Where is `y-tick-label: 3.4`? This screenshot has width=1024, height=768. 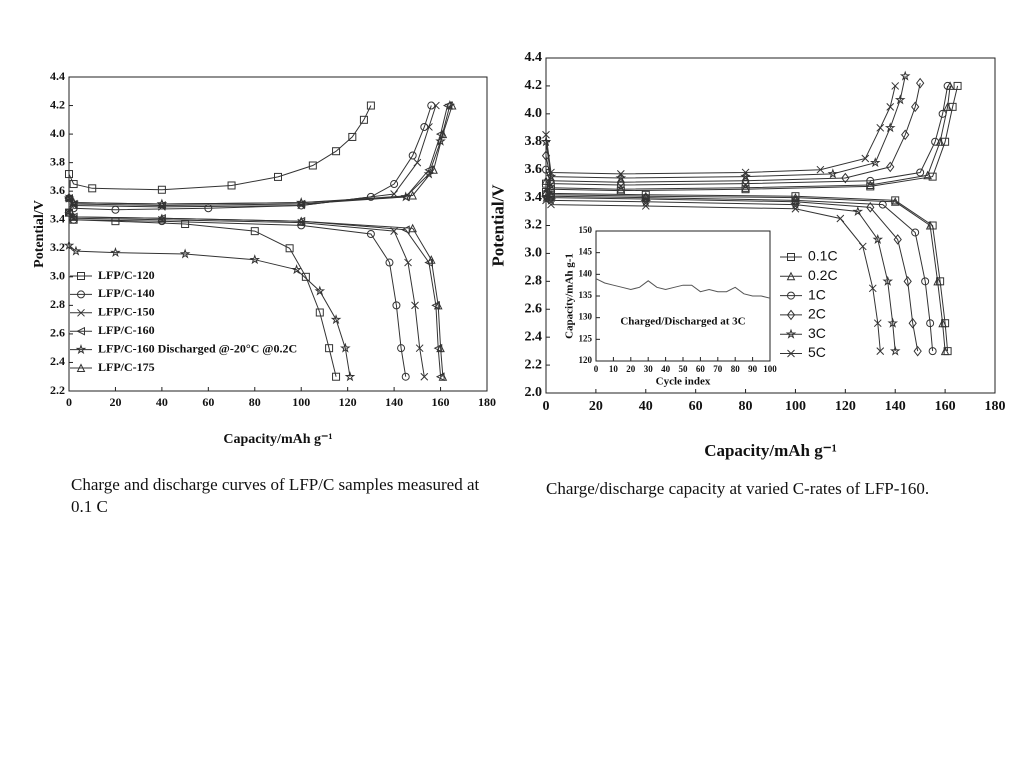 y-tick-label: 3.4 is located at coordinates (57, 218).